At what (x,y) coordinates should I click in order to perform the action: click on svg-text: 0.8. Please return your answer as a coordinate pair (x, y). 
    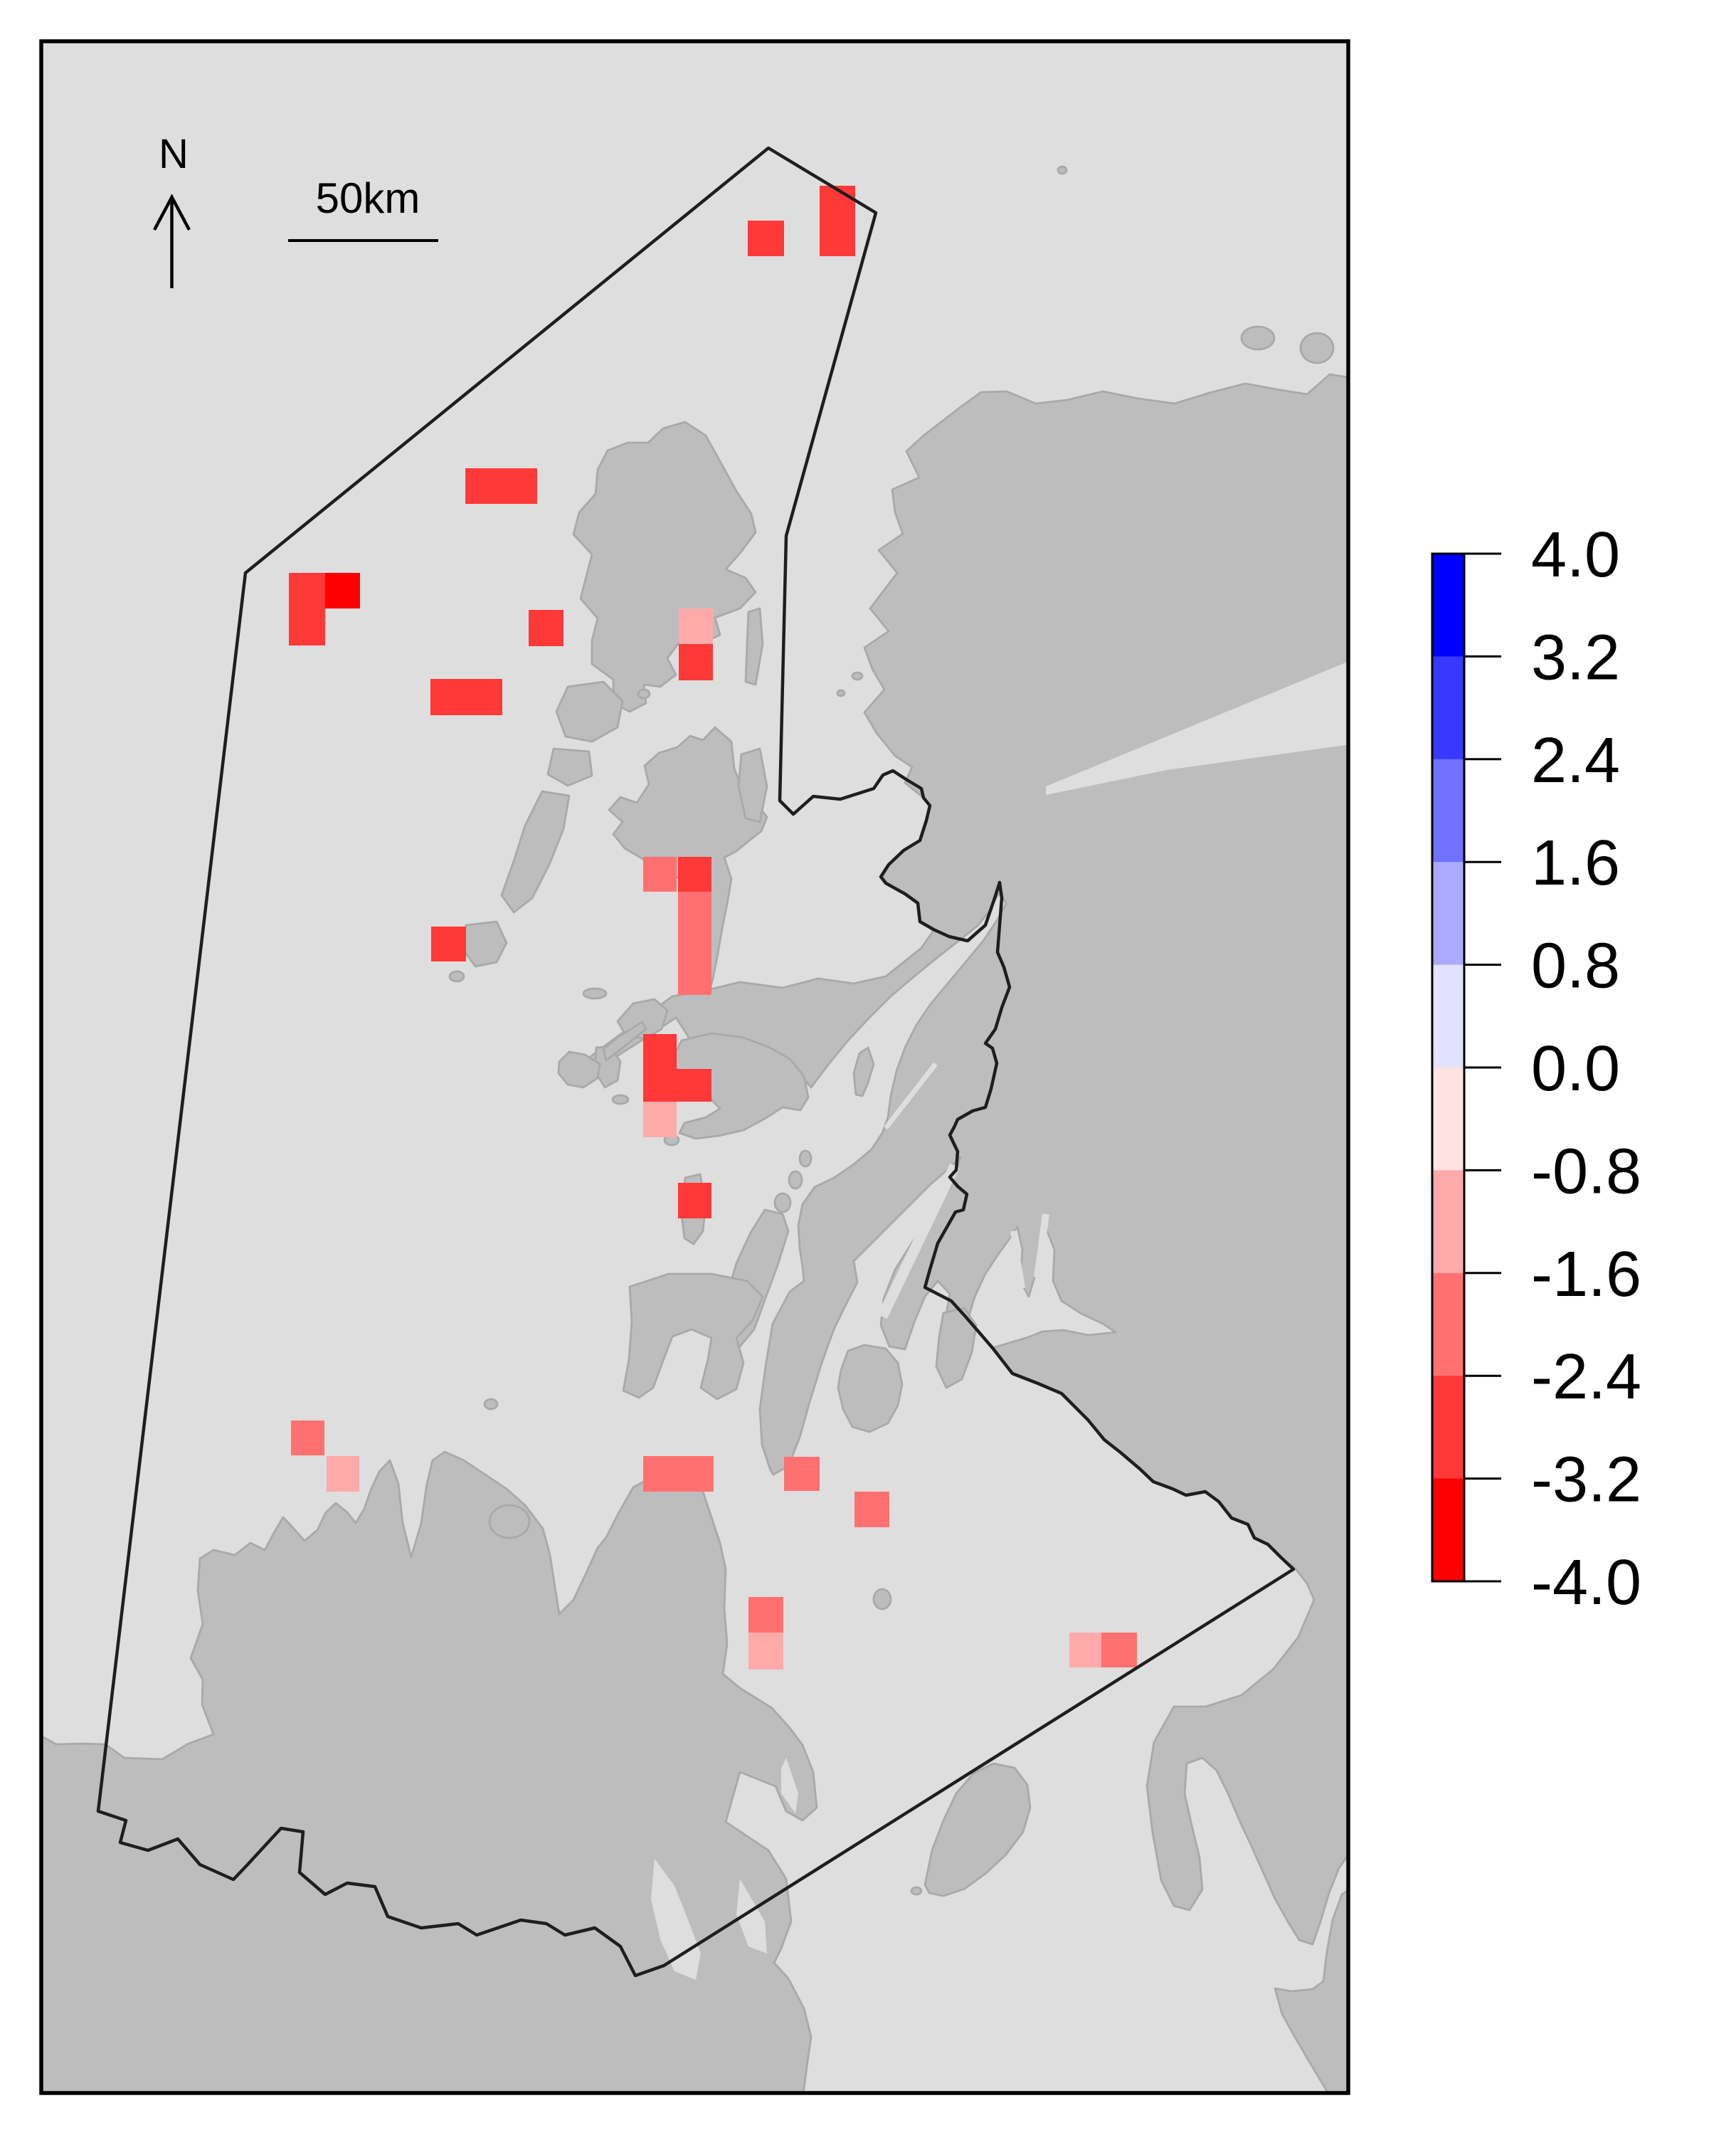
    Looking at the image, I should click on (1576, 966).